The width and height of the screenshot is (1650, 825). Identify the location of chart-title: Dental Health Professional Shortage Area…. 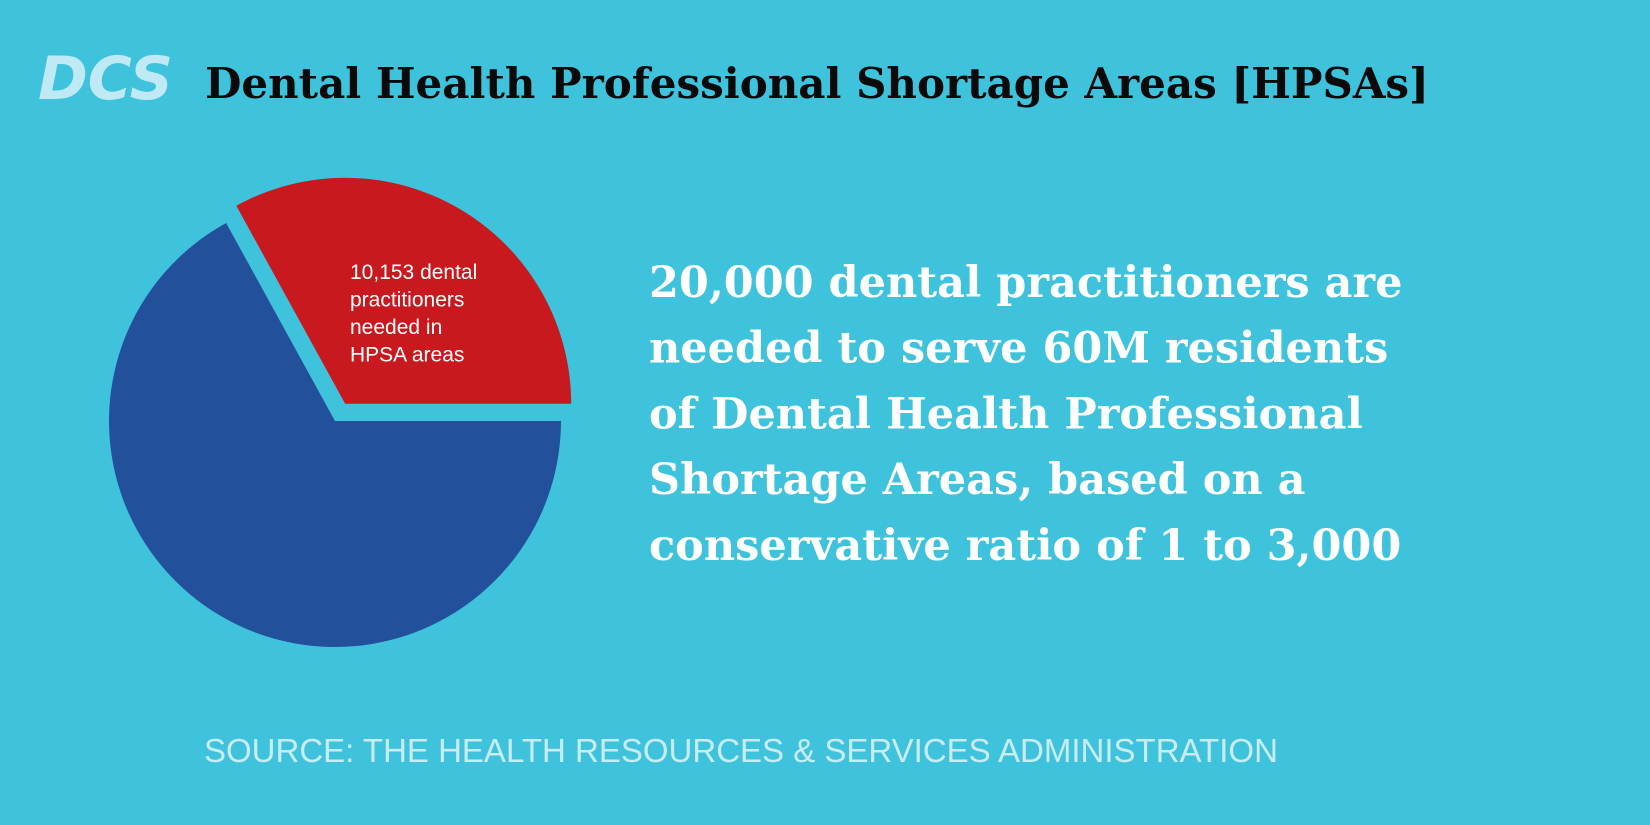
(817, 83).